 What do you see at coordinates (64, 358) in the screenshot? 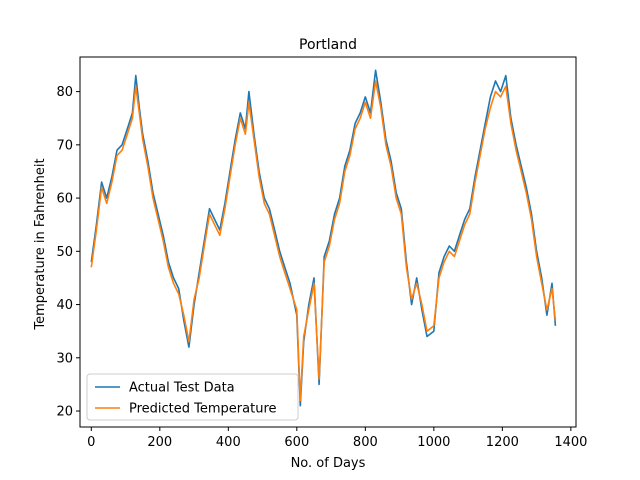
I see `y-tick-label: 30` at bounding box center [64, 358].